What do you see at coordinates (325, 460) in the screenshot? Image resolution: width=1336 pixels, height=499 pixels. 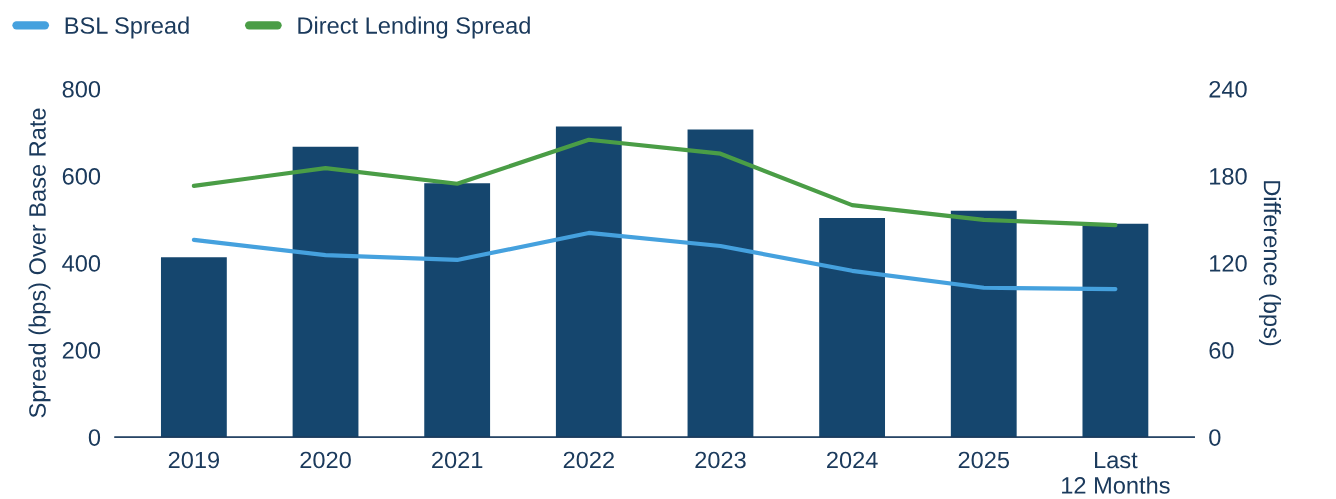 I see `x-tick-label: 2020` at bounding box center [325, 460].